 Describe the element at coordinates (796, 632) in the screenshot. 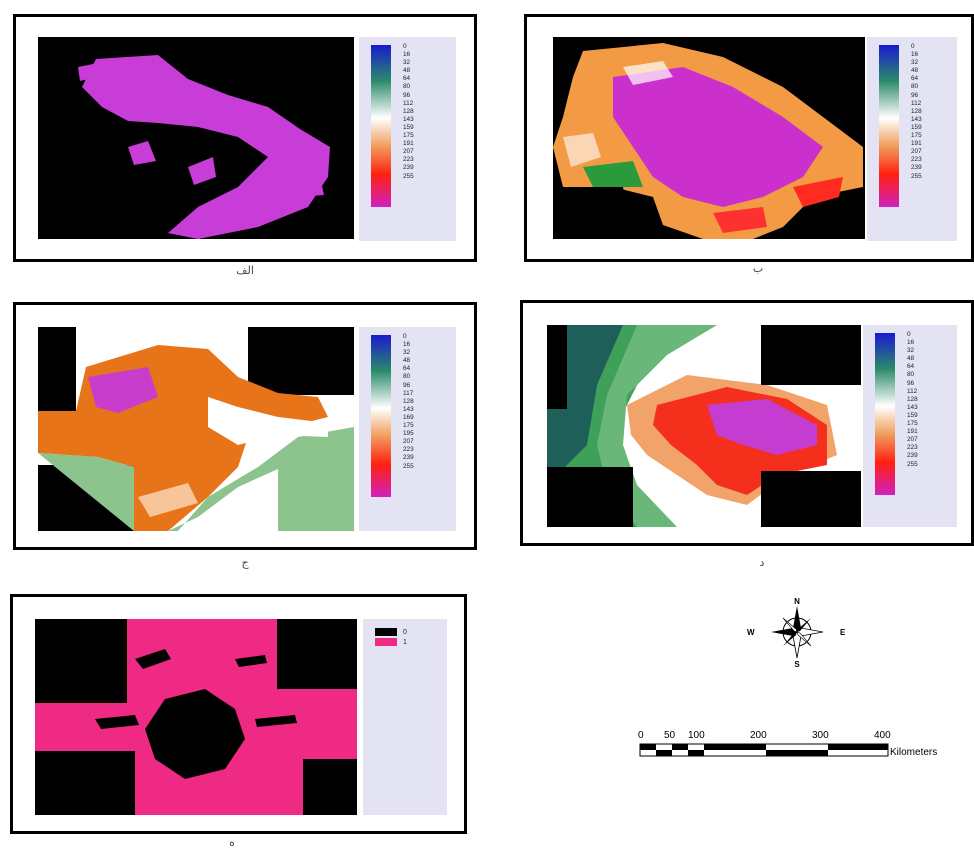

I see `north-arrow-compass-icon: N S W E` at that location.